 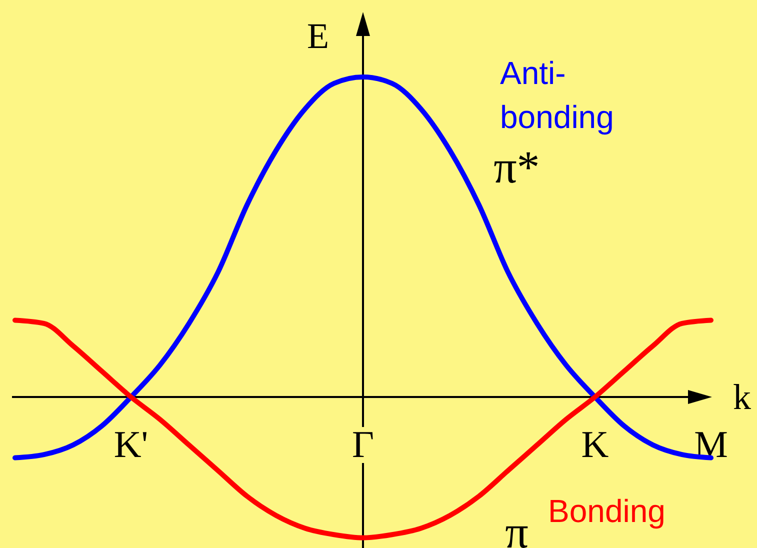 What do you see at coordinates (363, 445) in the screenshot?
I see `x-tick-label: Γ` at bounding box center [363, 445].